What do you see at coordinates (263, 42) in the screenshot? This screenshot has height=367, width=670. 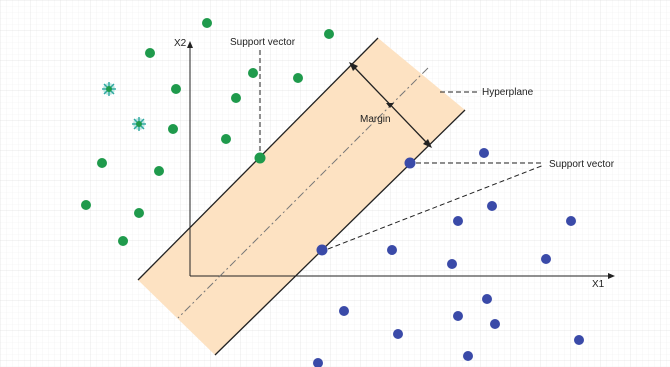 I see `support-vector-top-label: Support vector` at bounding box center [263, 42].